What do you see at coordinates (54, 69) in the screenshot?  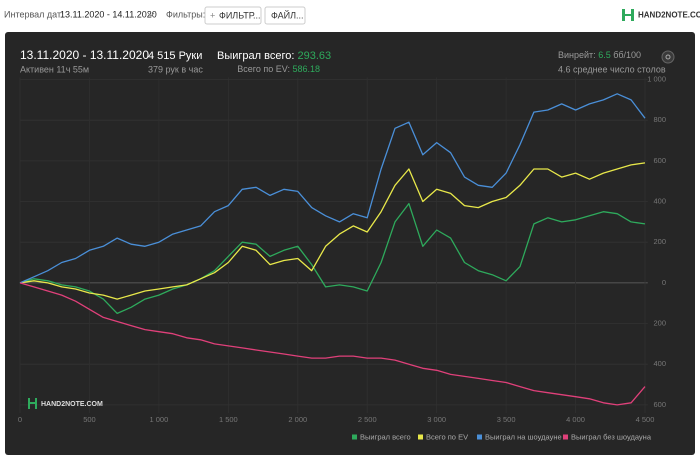 I see `active-time: Активен 11ч 55м` at bounding box center [54, 69].